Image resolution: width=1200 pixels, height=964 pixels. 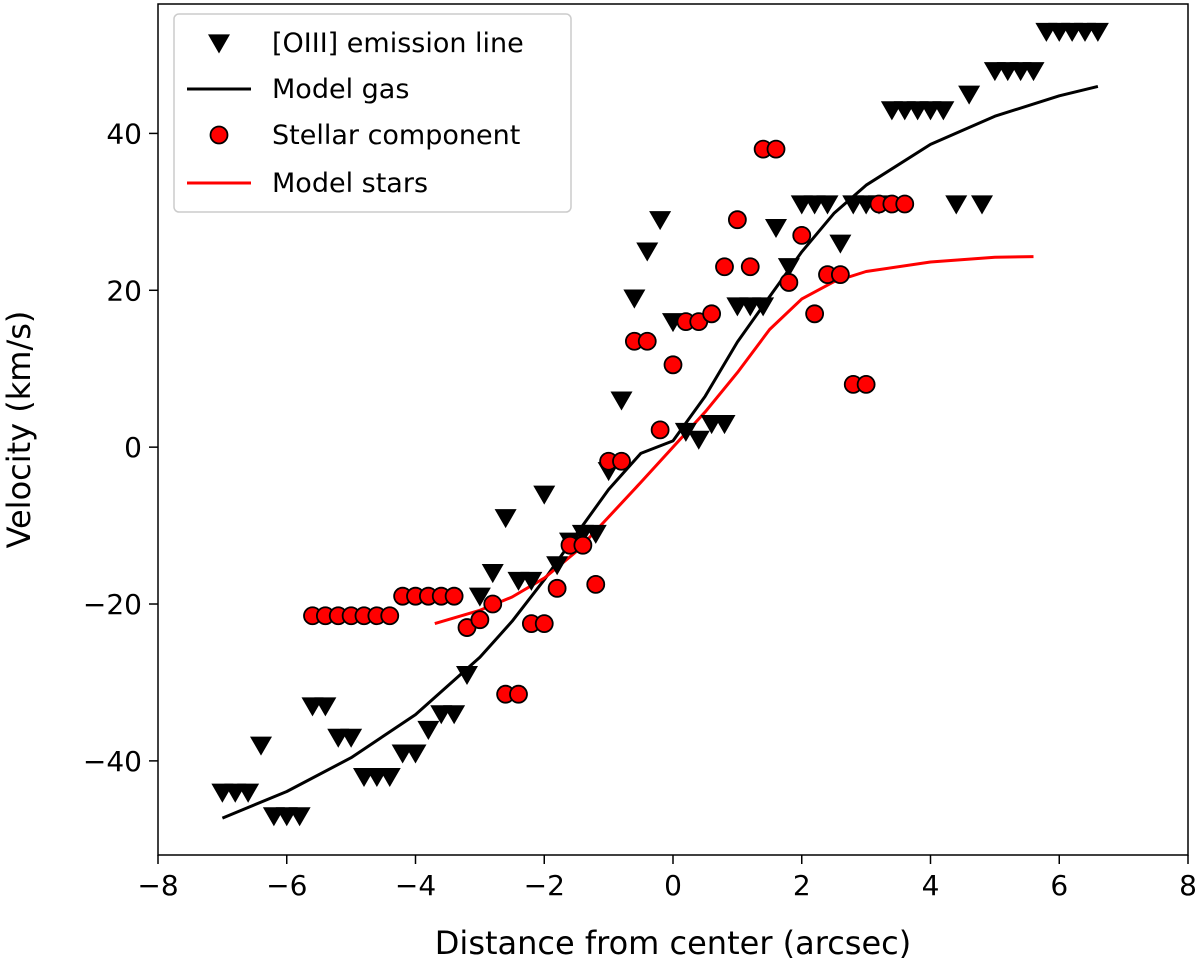 What do you see at coordinates (219, 135) in the screenshot?
I see `legend-circle-swatch` at bounding box center [219, 135].